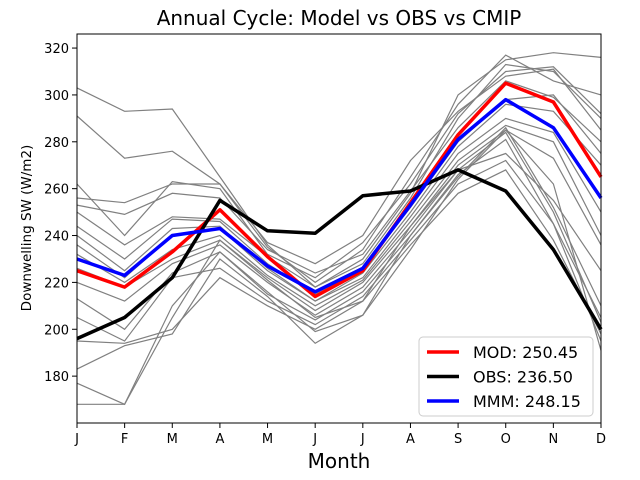 This screenshot has height=480, width=640. I want to click on y-tick-label: 200, so click(56, 330).